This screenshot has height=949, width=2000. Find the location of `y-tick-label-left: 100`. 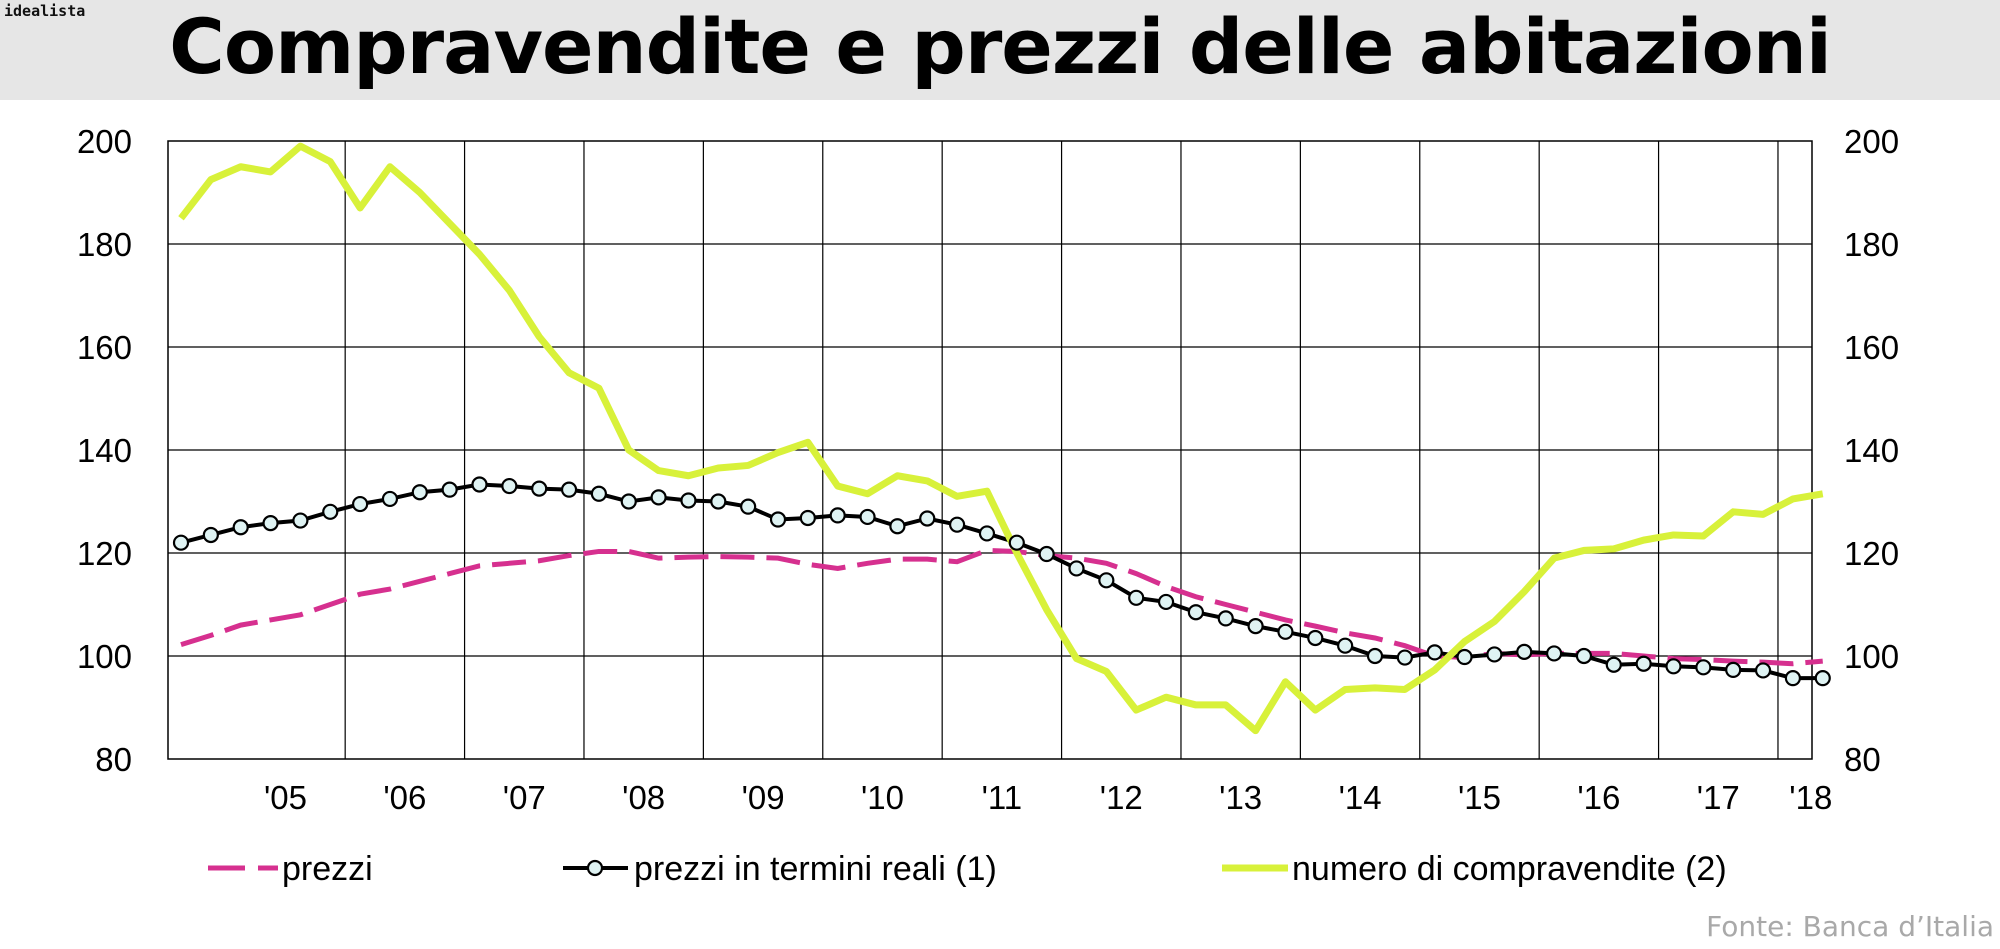

y-tick-label-left: 100 is located at coordinates (104, 656).